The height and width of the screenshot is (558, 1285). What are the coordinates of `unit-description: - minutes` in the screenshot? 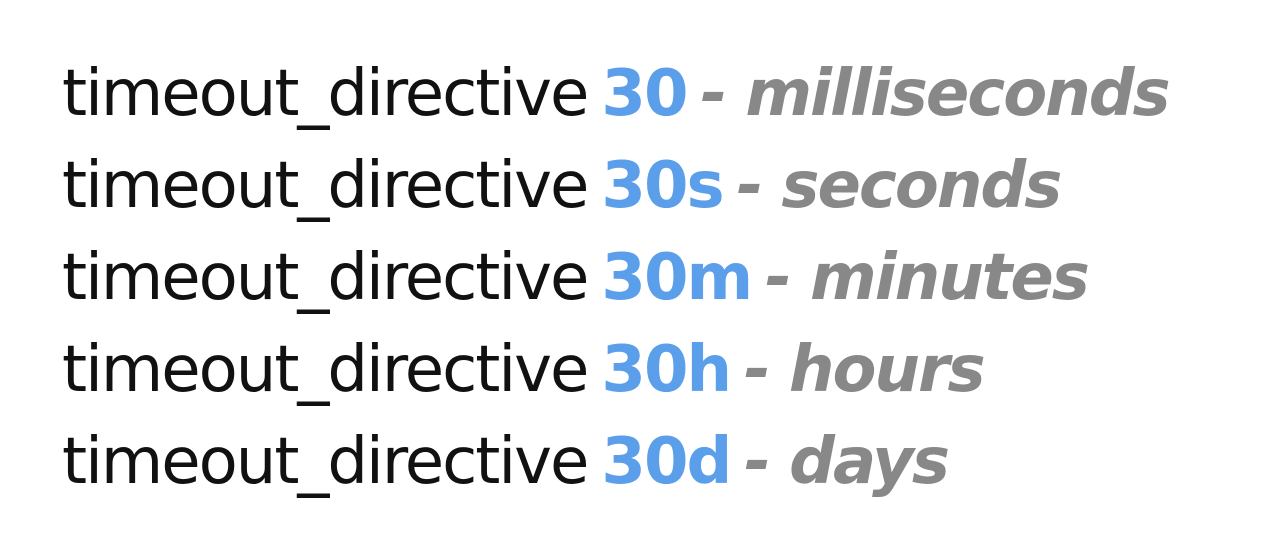 It's located at (927, 278).